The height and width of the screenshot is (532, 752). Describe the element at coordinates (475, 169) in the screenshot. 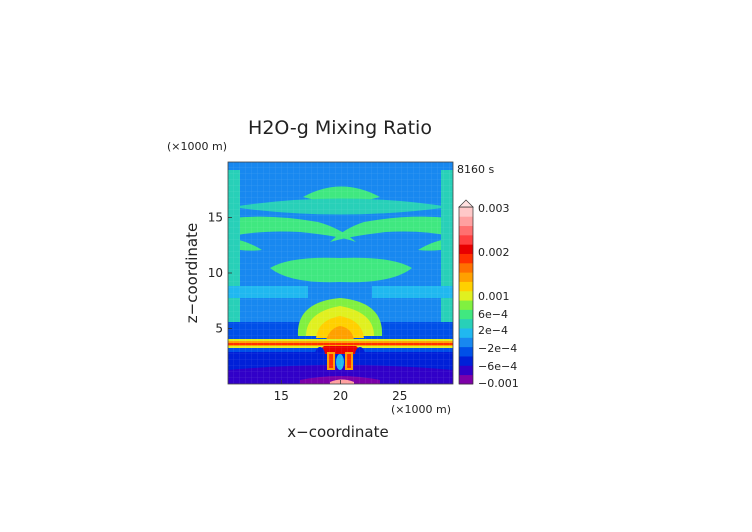

I see `time-label: 8160 s` at that location.